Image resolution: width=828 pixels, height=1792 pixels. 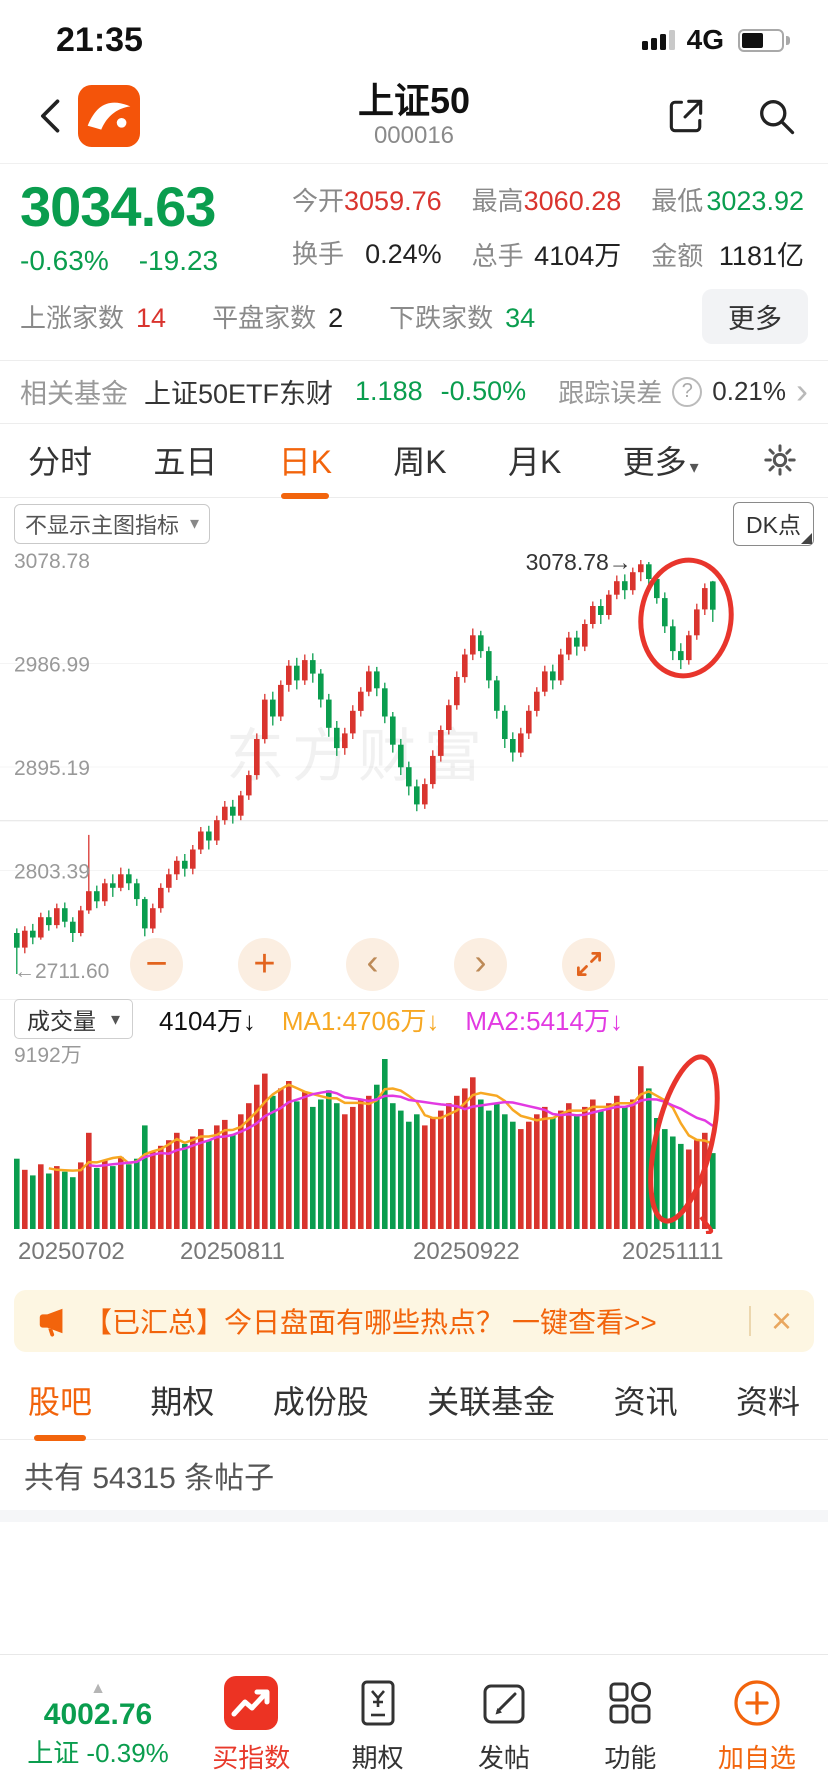 I want to click on svg-text: 2895.19, so click(x=52, y=768).